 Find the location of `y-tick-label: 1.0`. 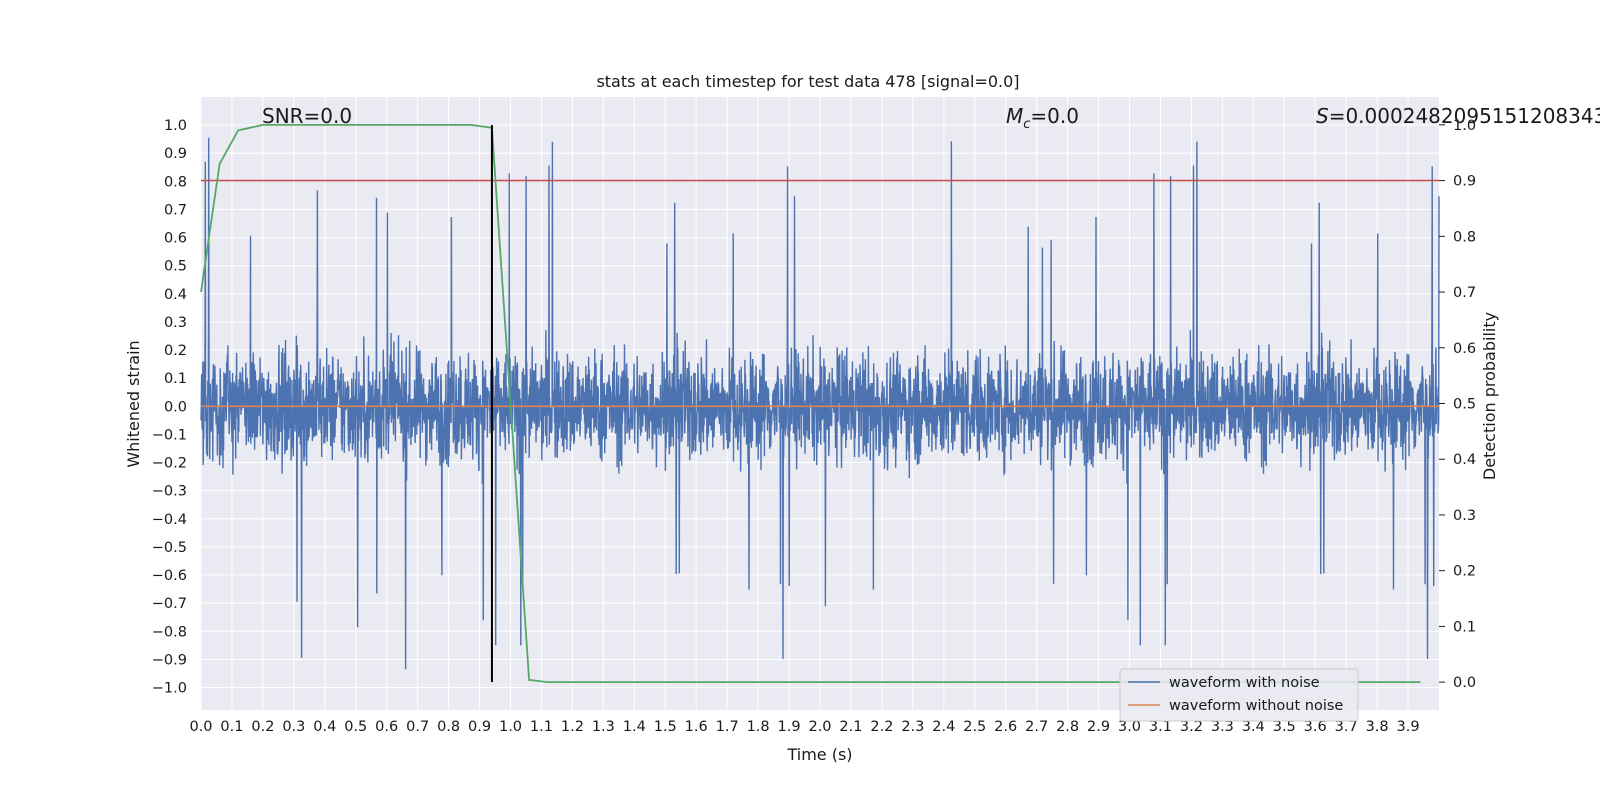

y-tick-label: 1.0 is located at coordinates (175, 126).